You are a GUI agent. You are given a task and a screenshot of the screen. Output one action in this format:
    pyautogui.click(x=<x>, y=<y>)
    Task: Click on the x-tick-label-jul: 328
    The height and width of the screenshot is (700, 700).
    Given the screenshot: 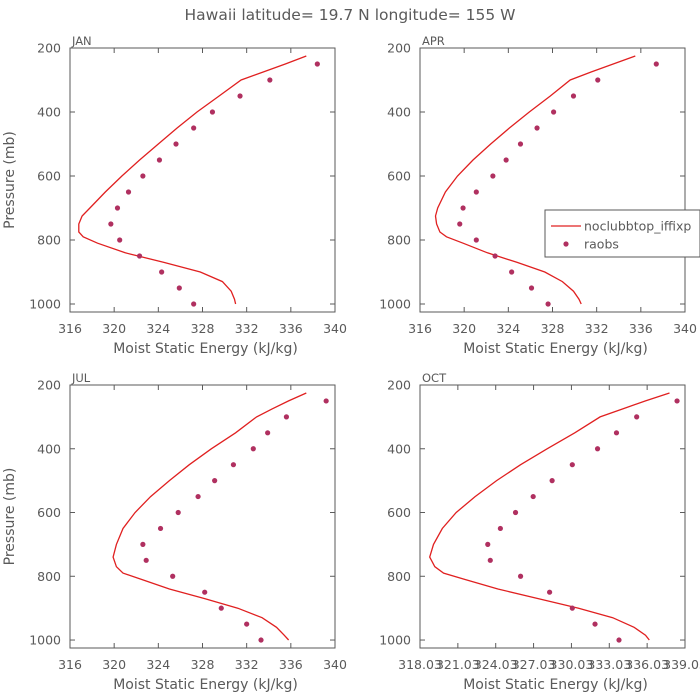 What is the action you would take?
    pyautogui.click(x=203, y=664)
    